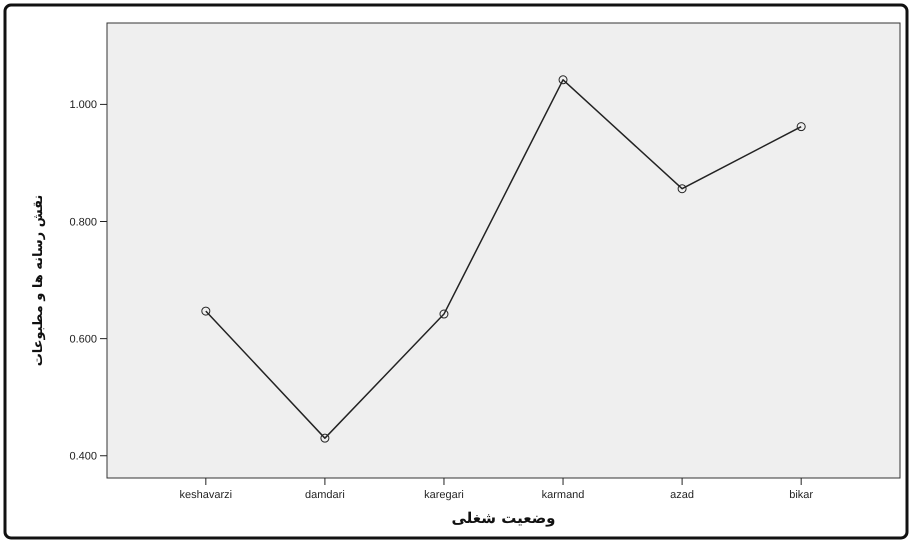  I want to click on y-axis-title: نقش رسانه ها و مطبوعات, so click(38, 280).